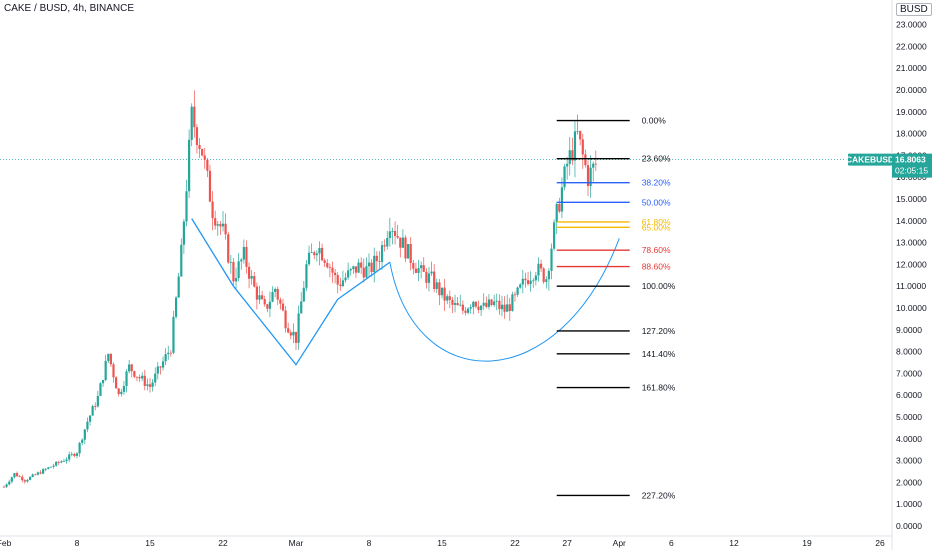 This screenshot has height=550, width=932. Describe the element at coordinates (909, 330) in the screenshot. I see `y-tick-label: 9.0000` at that location.